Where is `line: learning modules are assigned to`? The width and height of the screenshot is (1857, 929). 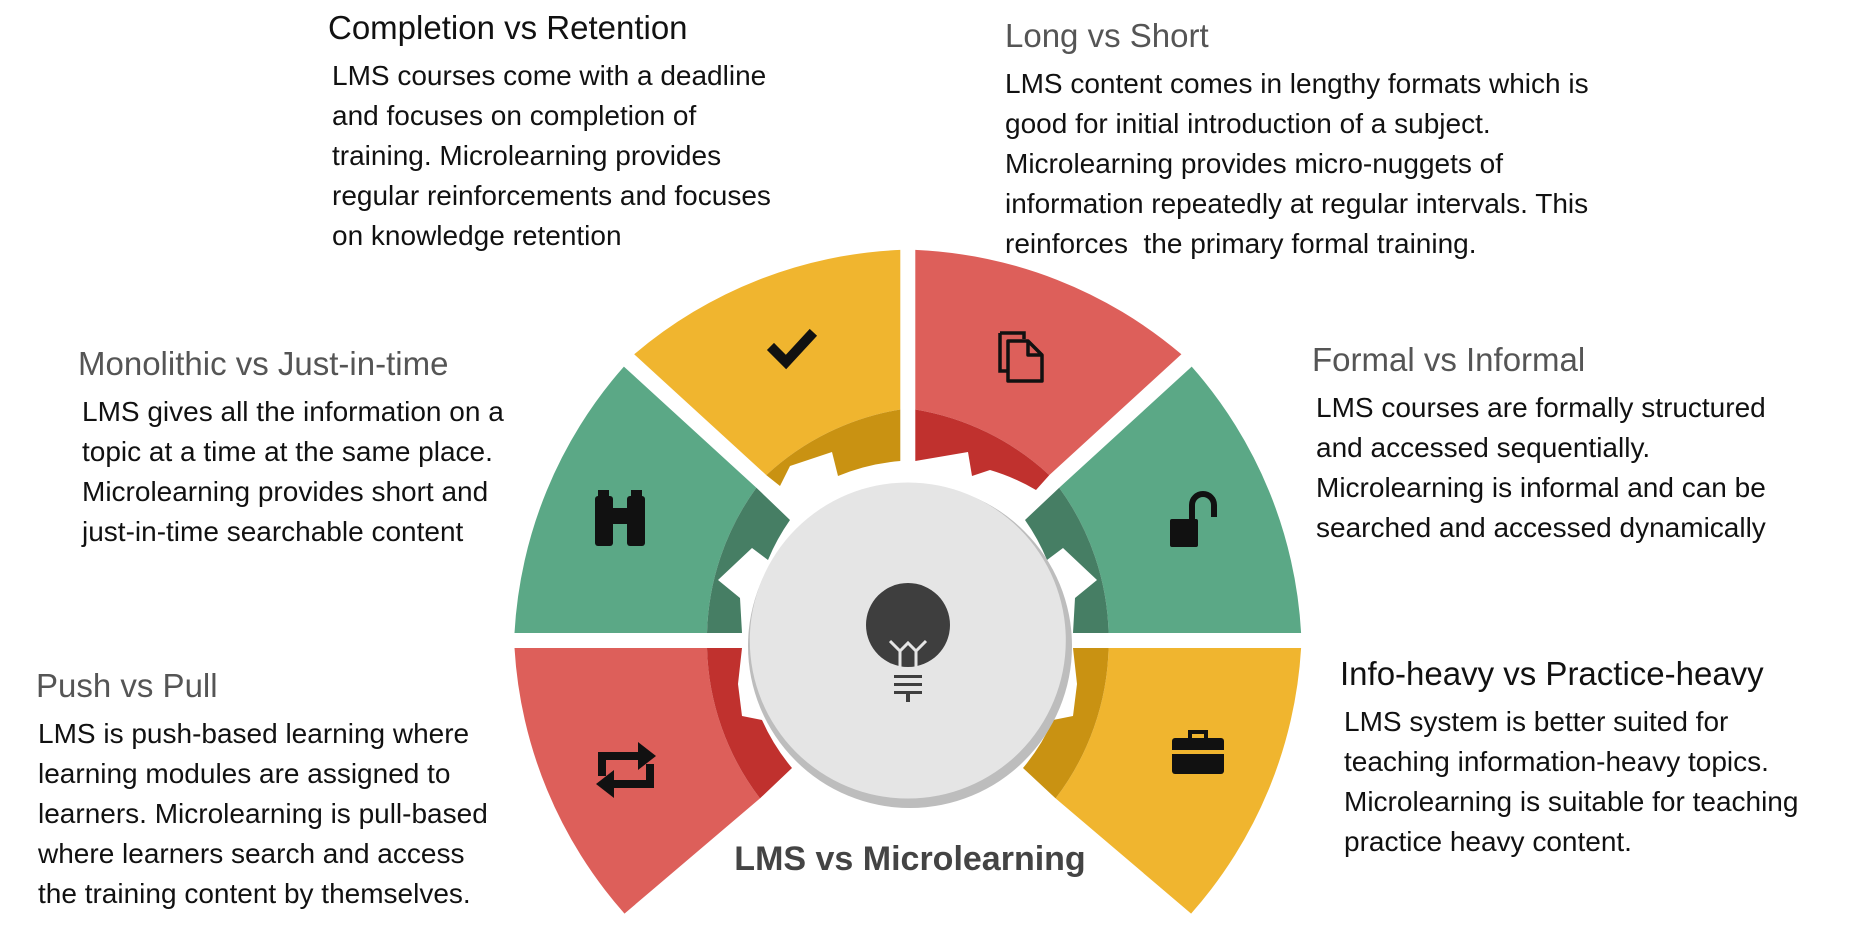
line: learning modules are assigned to is located at coordinates (244, 773).